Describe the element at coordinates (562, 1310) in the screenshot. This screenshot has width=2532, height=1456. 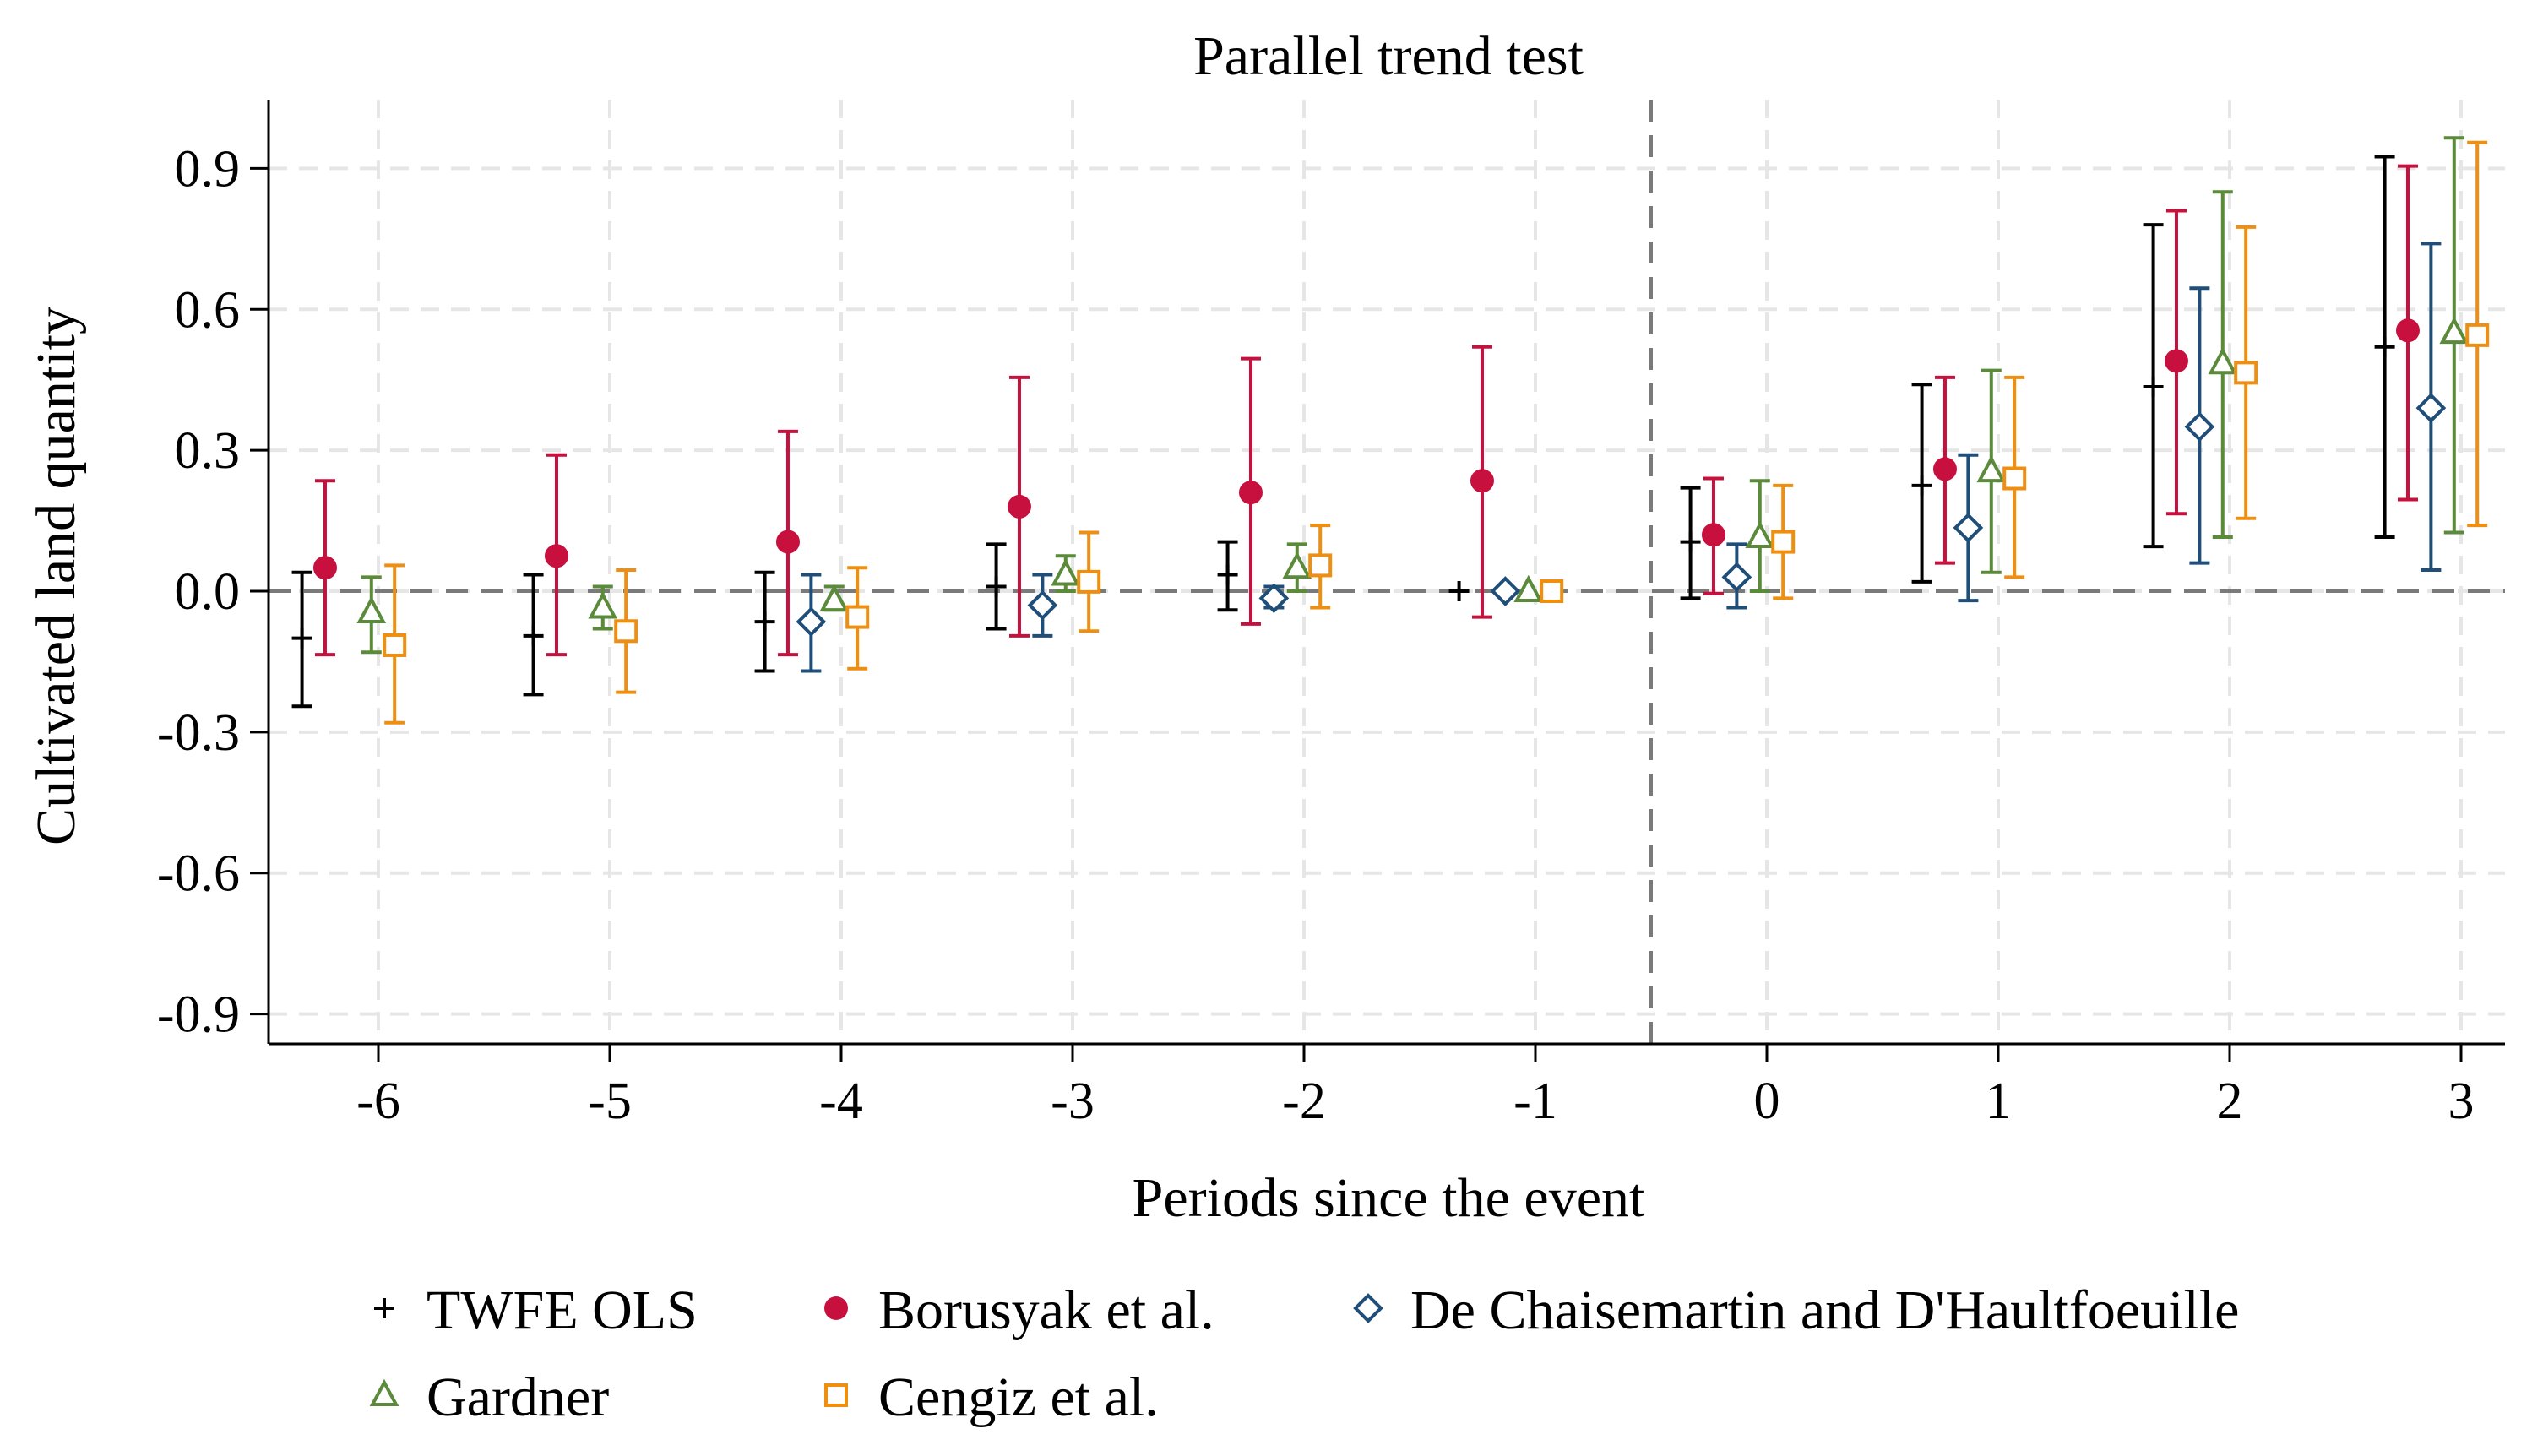
I see `legend-label: TWFE OLS` at that location.